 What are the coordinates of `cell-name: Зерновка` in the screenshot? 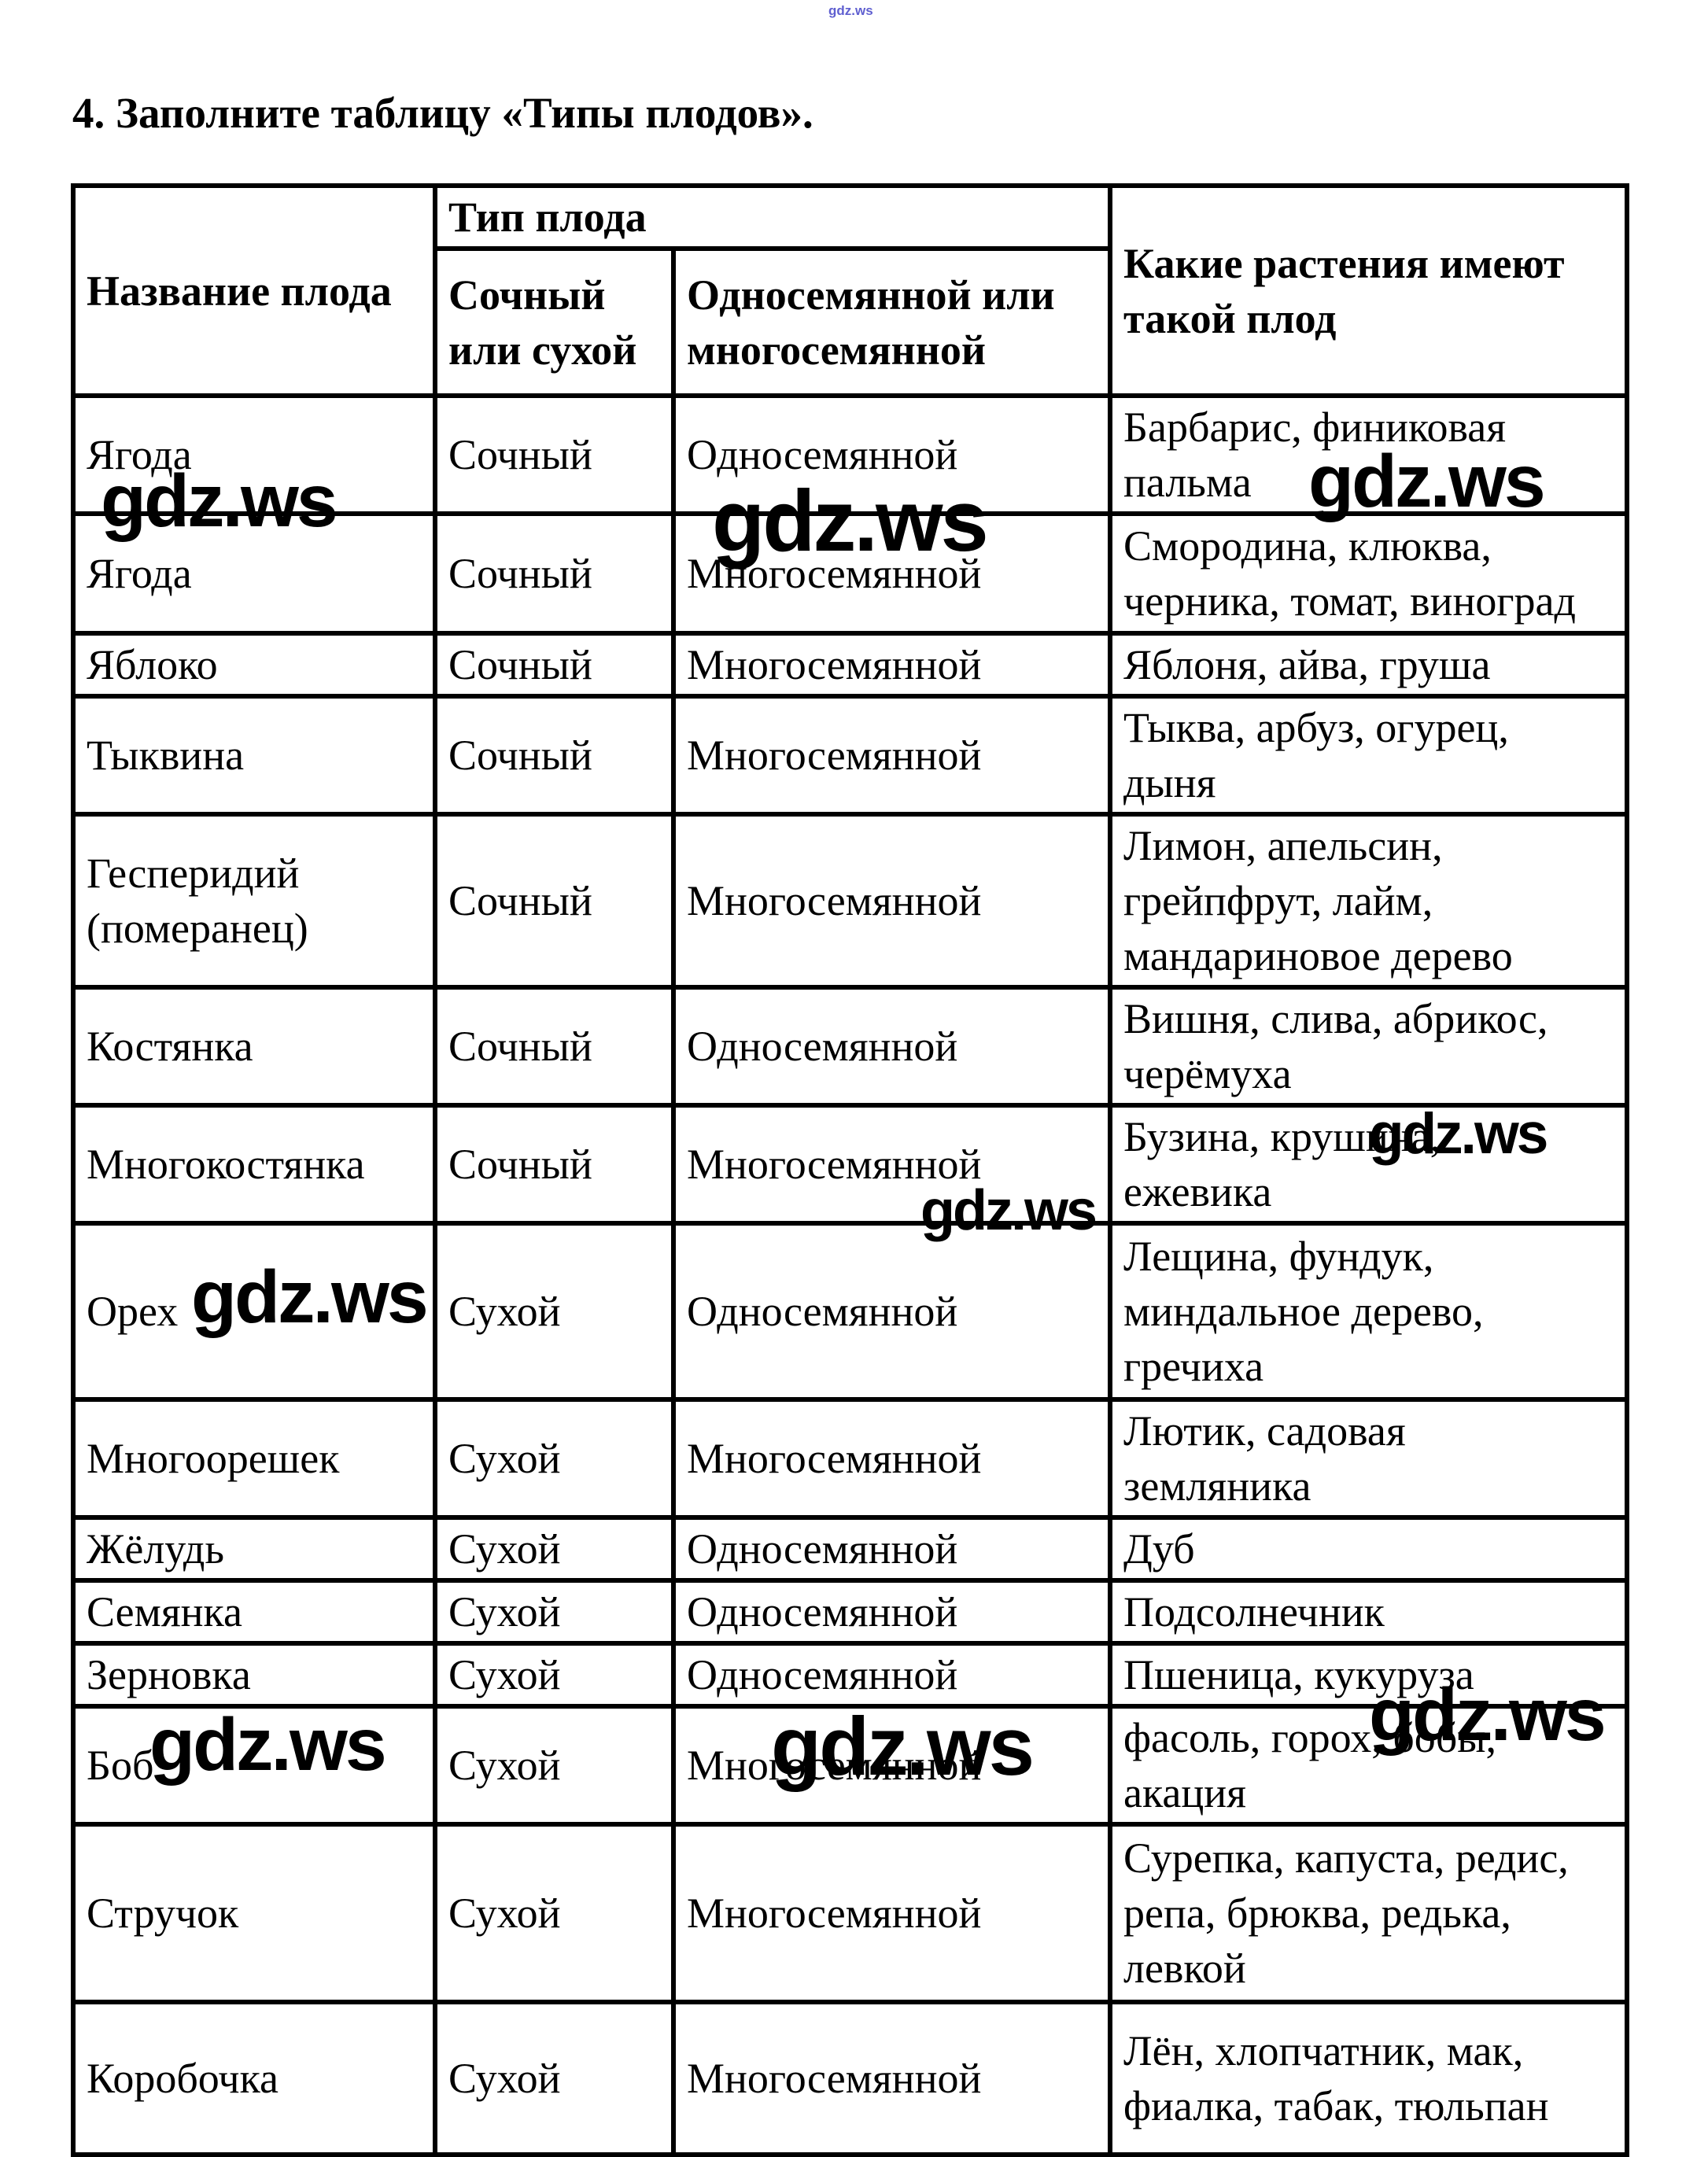 It's located at (254, 1675).